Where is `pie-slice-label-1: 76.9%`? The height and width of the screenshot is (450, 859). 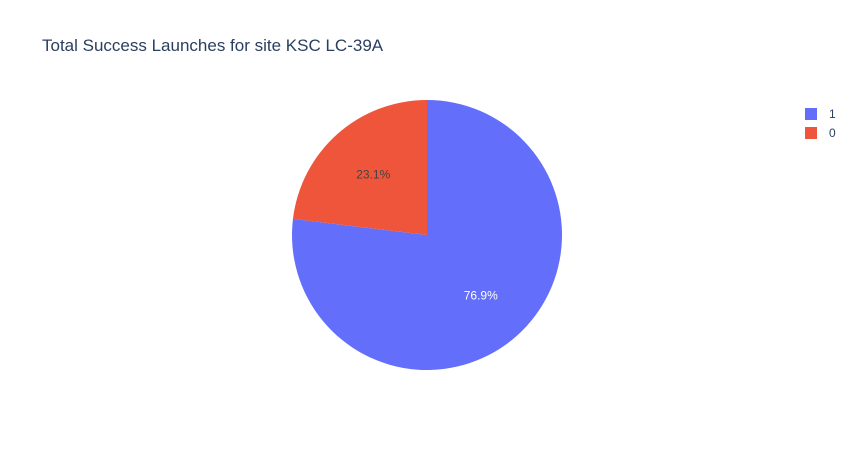
pie-slice-label-1: 76.9% is located at coordinates (481, 296).